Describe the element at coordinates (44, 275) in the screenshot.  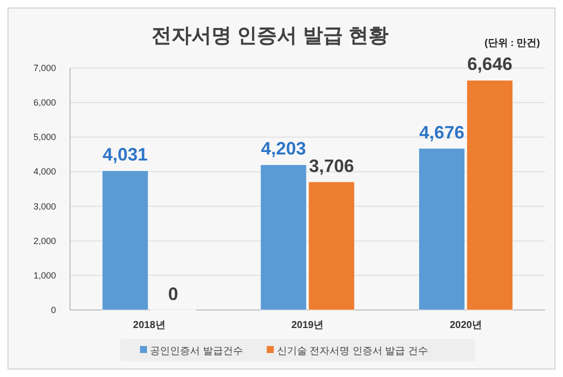
I see `y-tick-label: 1,000` at that location.